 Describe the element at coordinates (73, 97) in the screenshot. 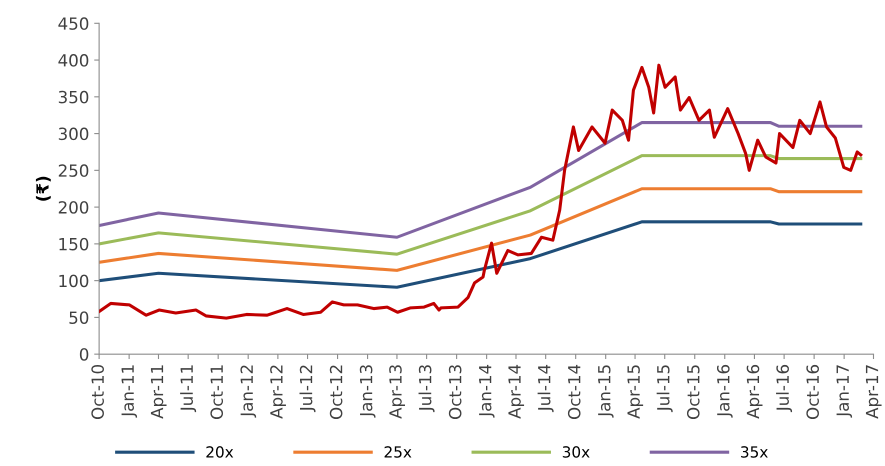

I see `y-tick-label: 350` at that location.